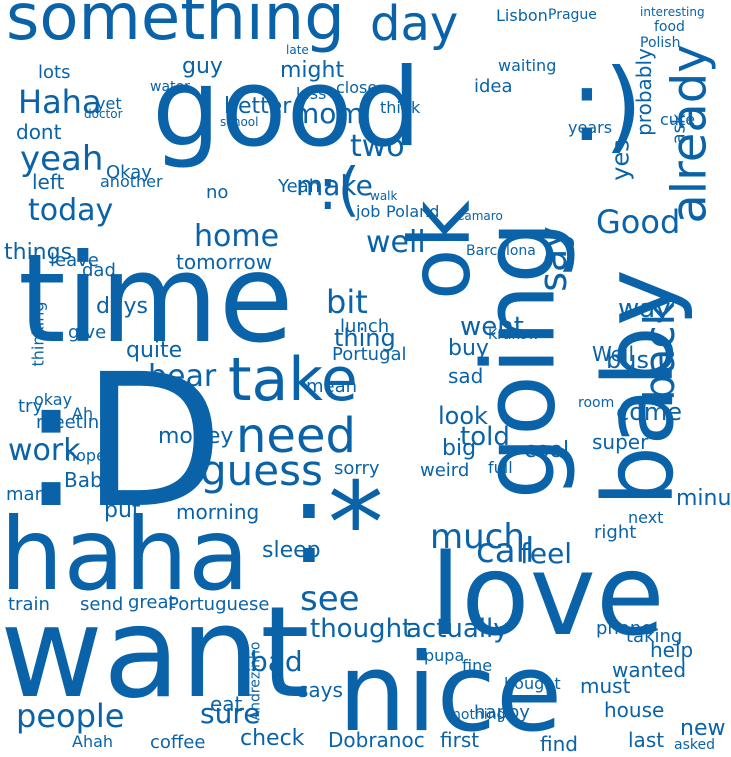  I want to click on cloud-word: interesting, so click(672, 12).